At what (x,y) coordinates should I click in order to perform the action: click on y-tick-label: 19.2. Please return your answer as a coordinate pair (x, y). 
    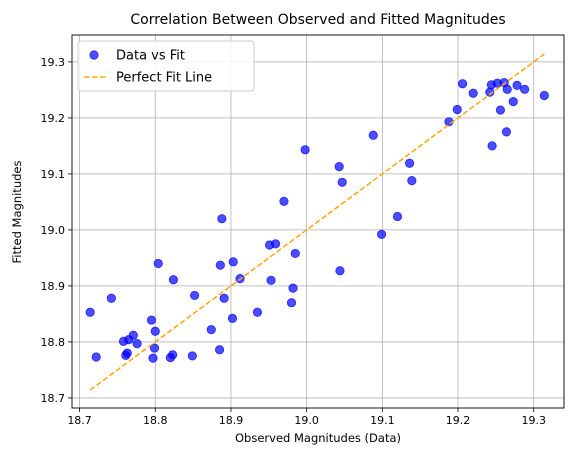
    Looking at the image, I should click on (53, 118).